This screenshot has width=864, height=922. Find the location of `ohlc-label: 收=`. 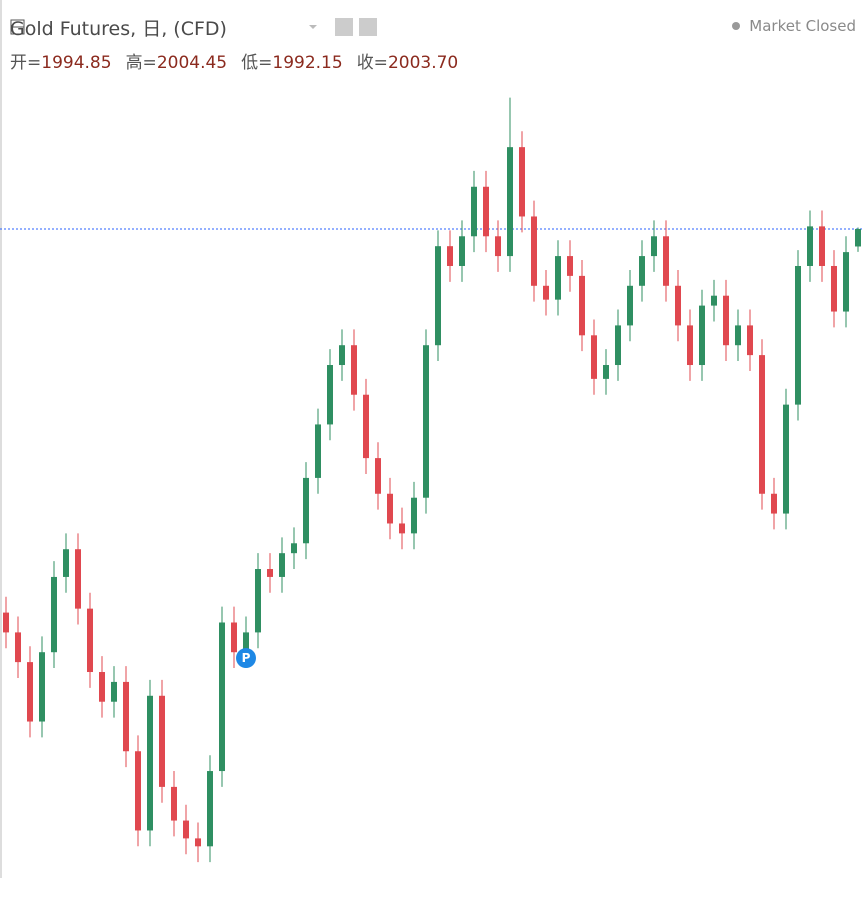

ohlc-label: 收= is located at coordinates (372, 63).